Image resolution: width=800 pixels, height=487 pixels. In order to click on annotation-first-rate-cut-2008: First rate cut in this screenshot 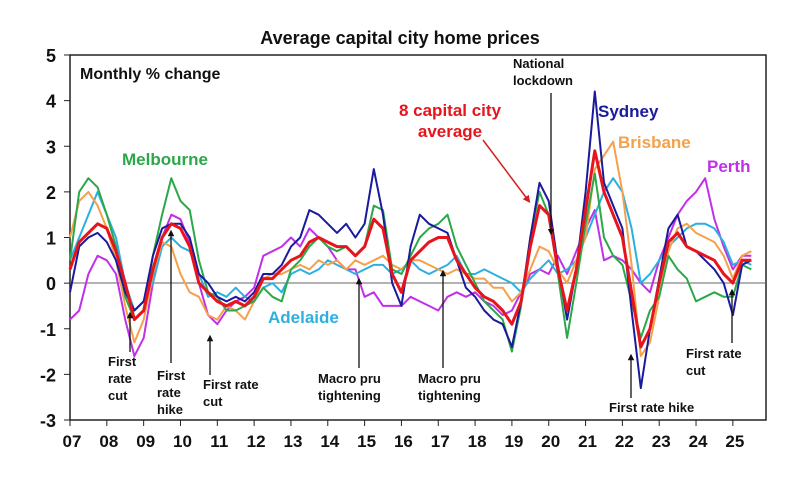, I will do `click(122, 357)`.